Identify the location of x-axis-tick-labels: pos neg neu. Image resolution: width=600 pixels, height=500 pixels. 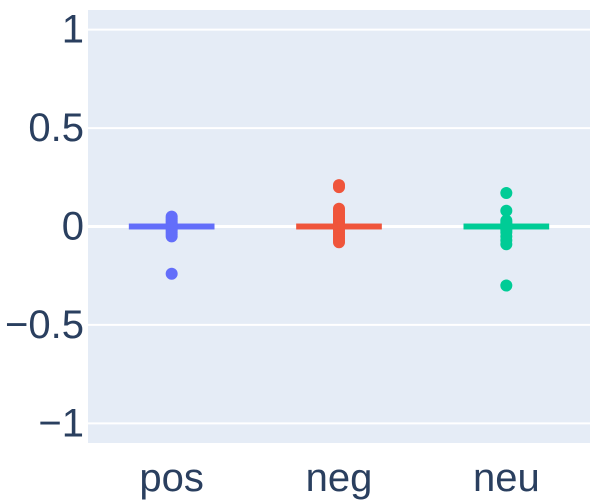
(339, 478).